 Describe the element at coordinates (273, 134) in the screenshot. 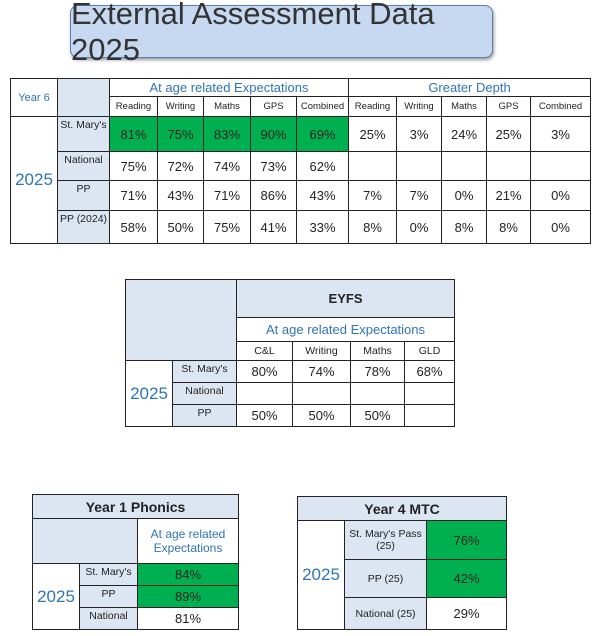

I see `value-cell: 90%` at that location.